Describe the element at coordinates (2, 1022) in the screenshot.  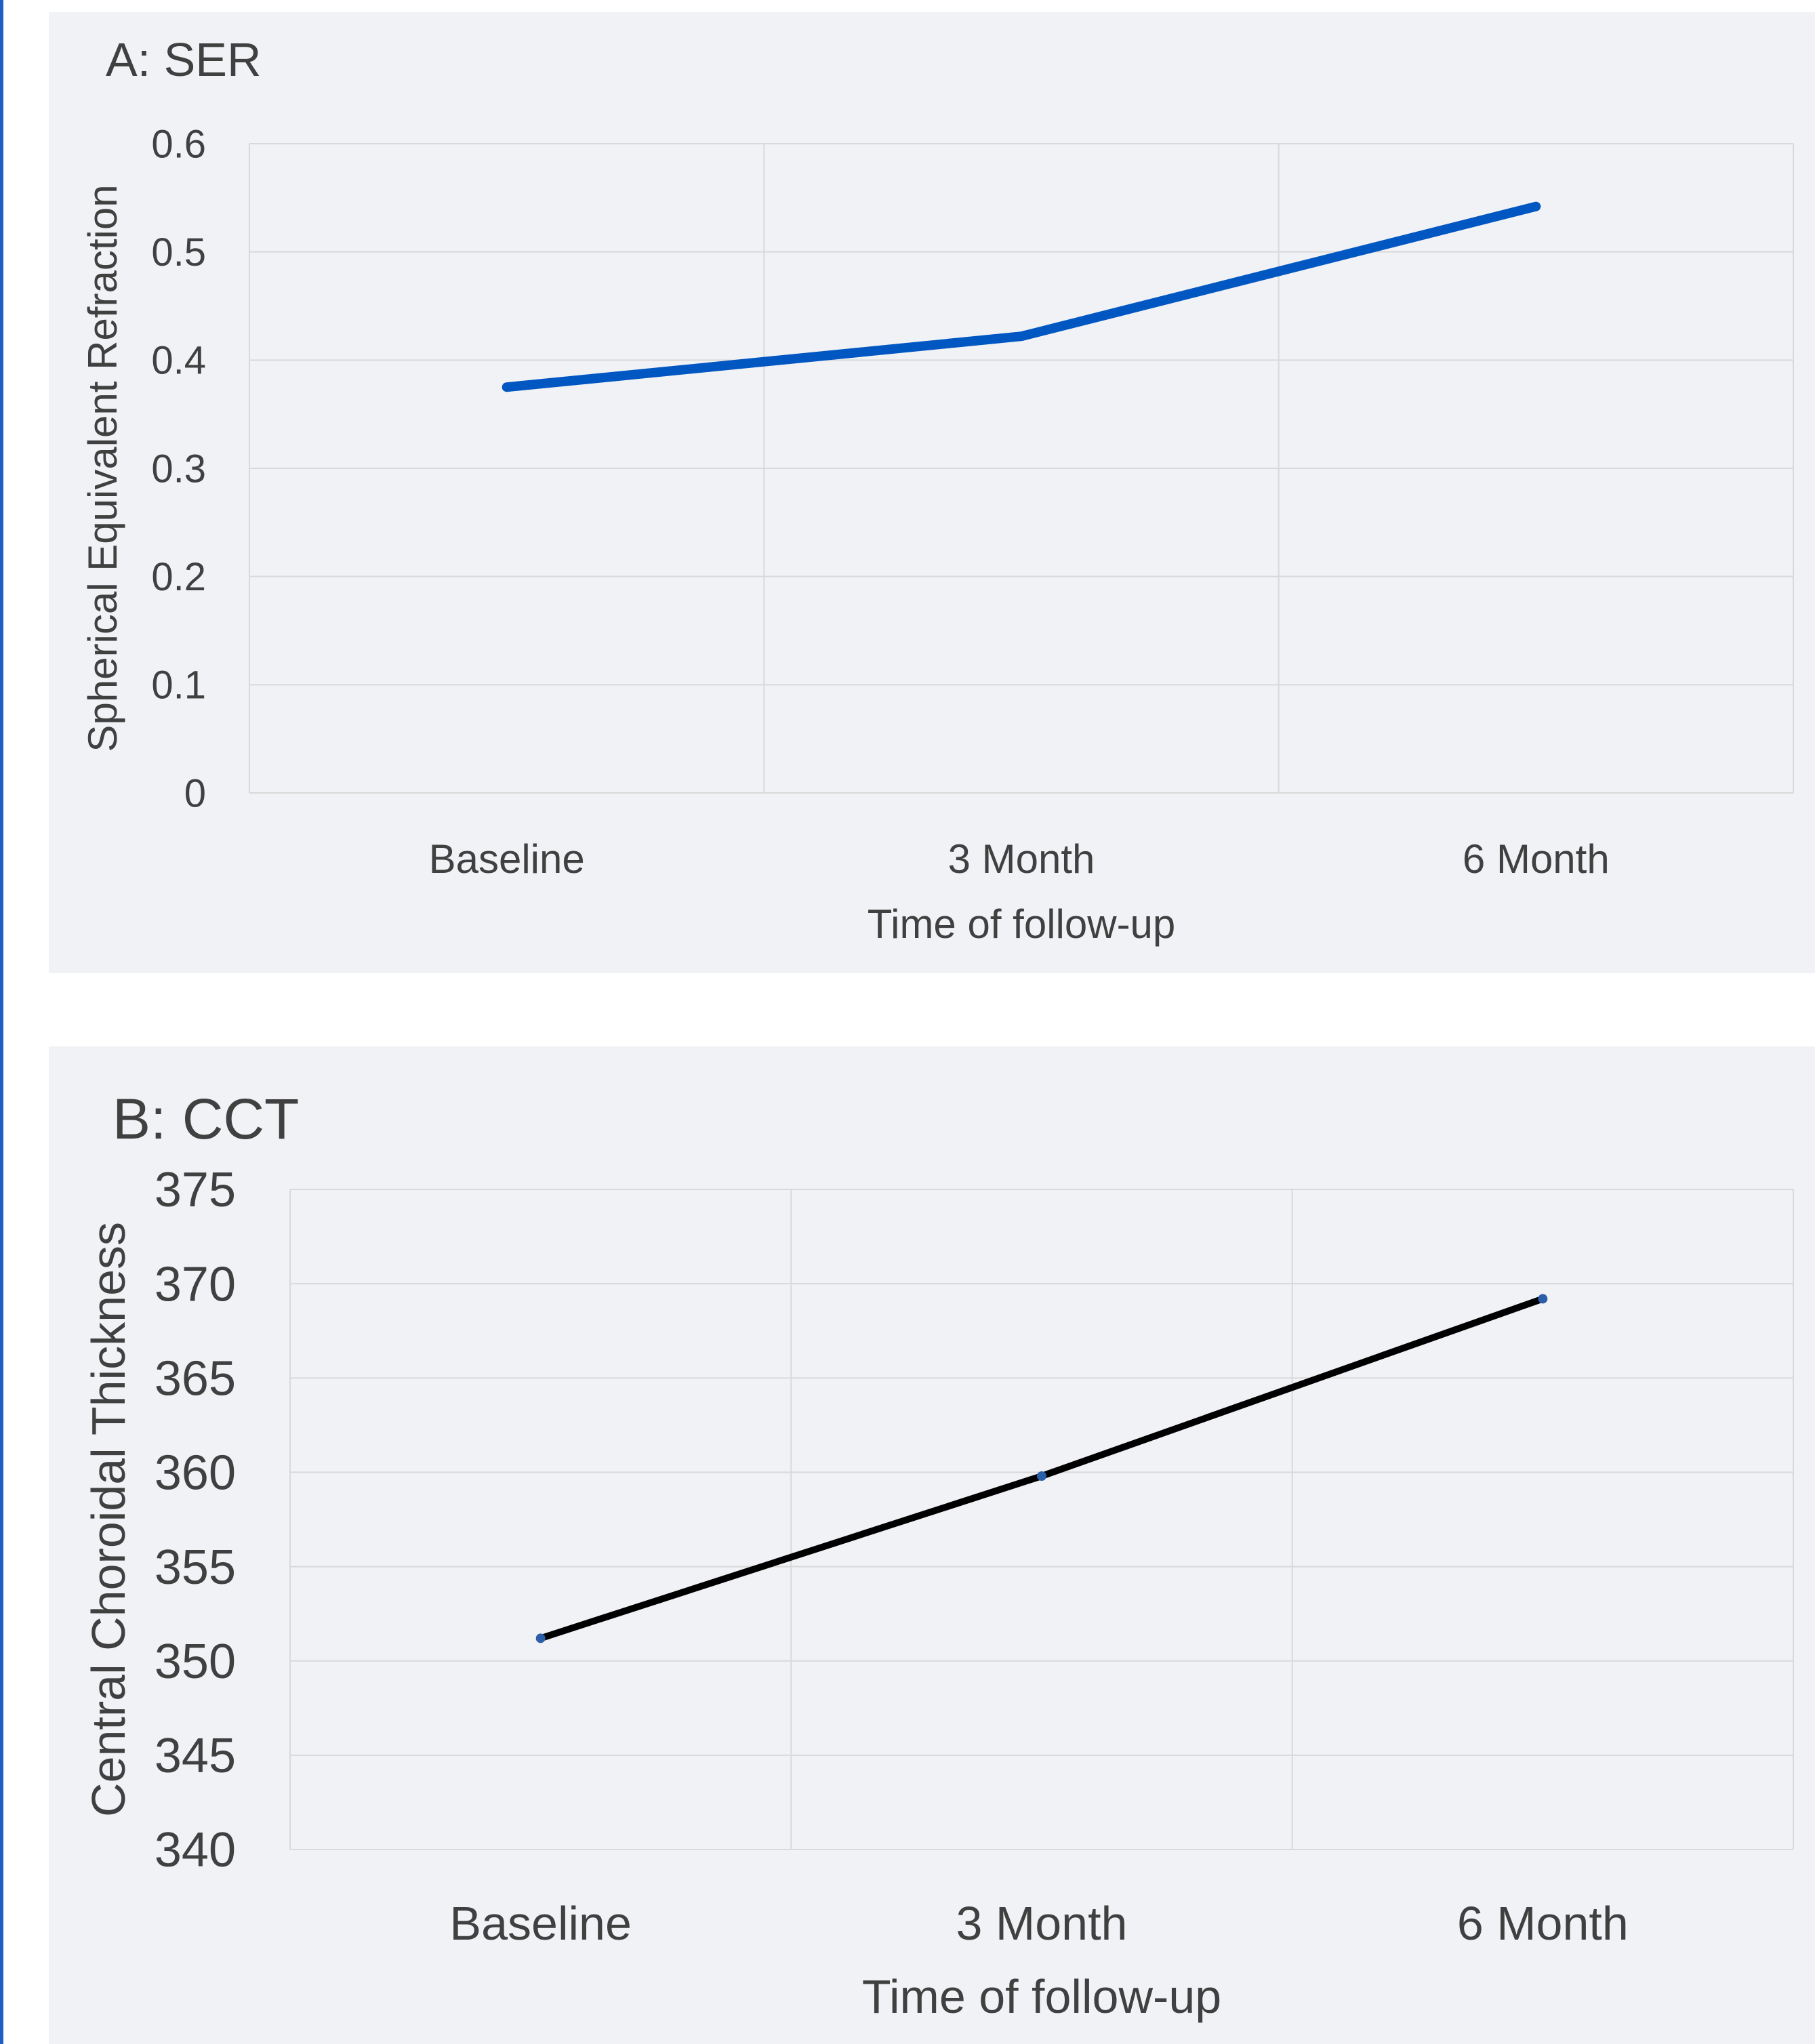
I see `left-border-rule` at that location.